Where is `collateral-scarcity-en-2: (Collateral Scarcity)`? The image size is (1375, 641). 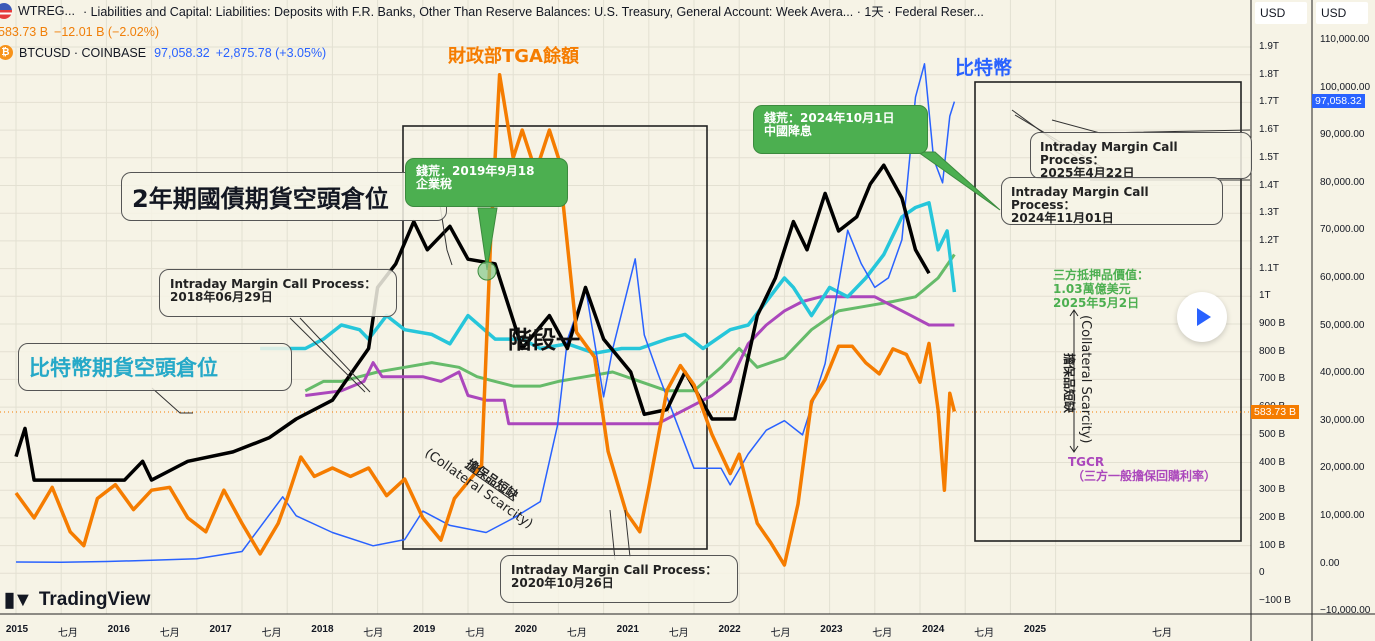
collateral-scarcity-en-2: (Collateral Scarcity) is located at coordinates (1085, 379).